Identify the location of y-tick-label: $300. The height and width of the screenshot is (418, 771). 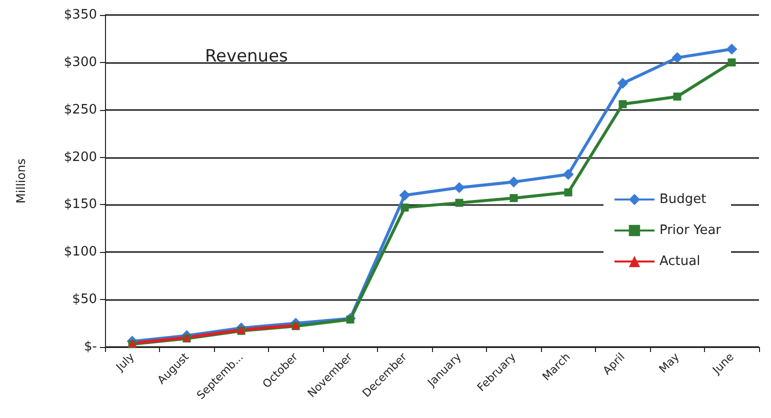
(80, 62).